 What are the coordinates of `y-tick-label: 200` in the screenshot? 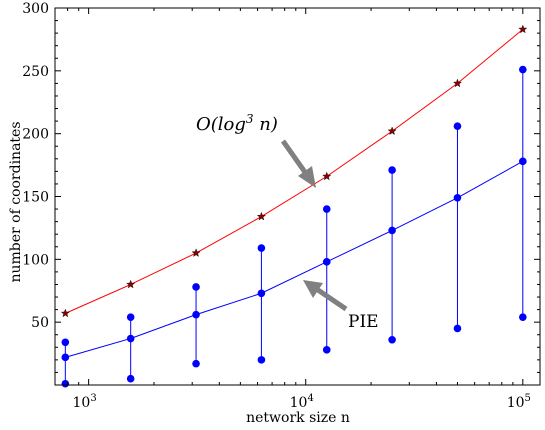 It's located at (35, 135).